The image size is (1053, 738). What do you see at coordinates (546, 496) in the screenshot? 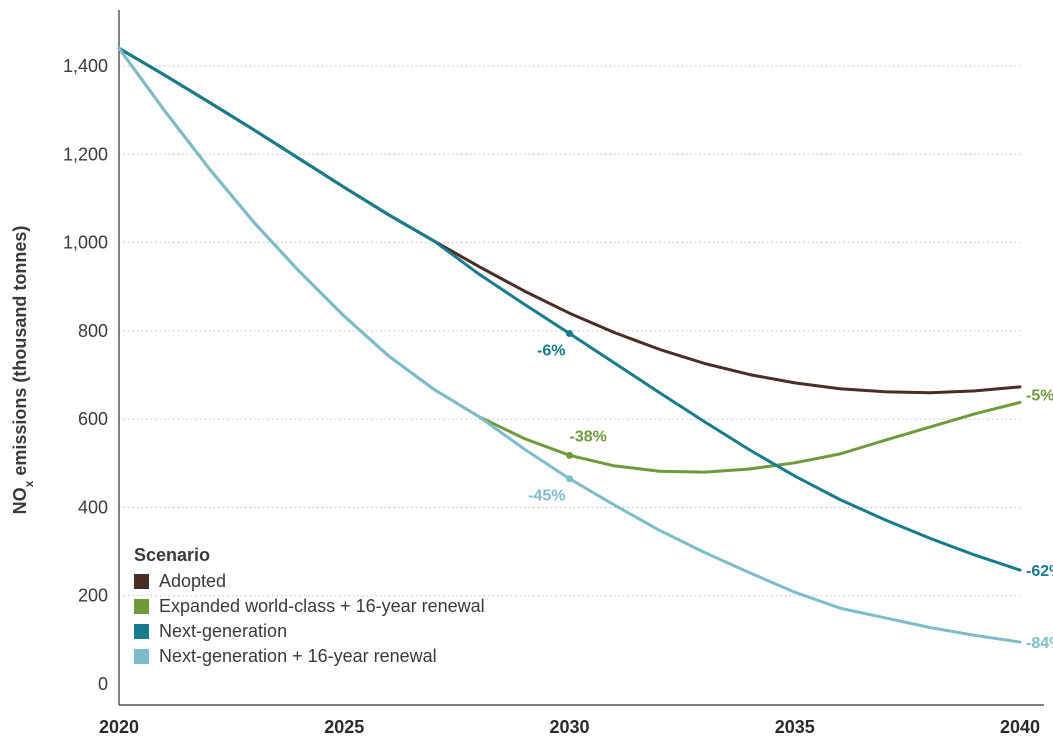
I see `annotation-label: -45%` at bounding box center [546, 496].